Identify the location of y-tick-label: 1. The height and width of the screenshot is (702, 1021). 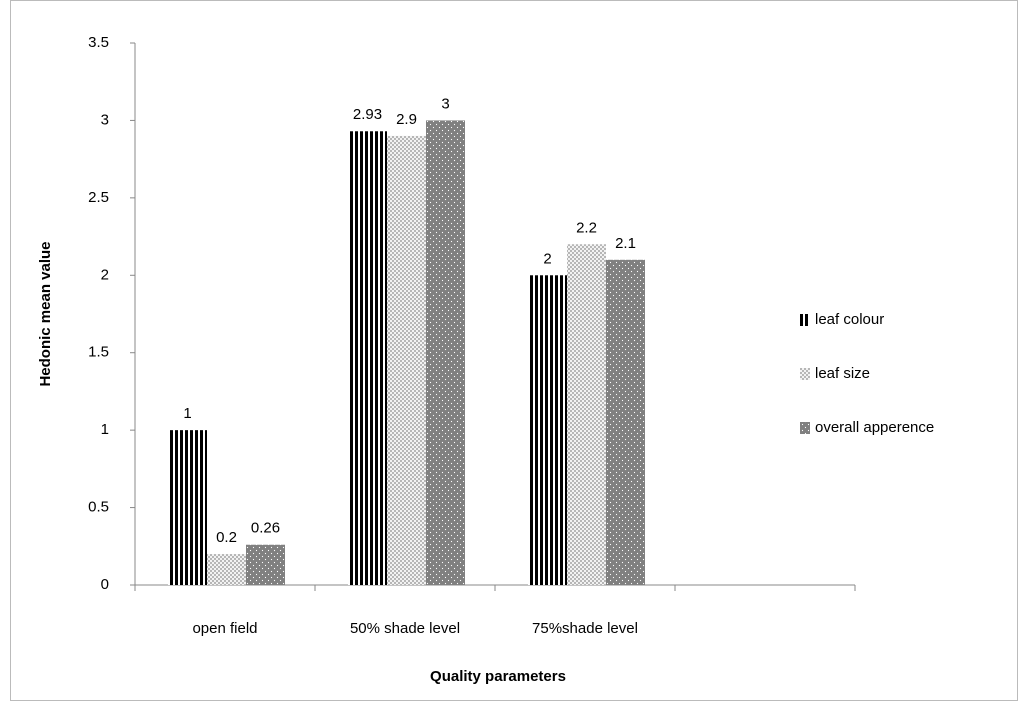
(105, 429).